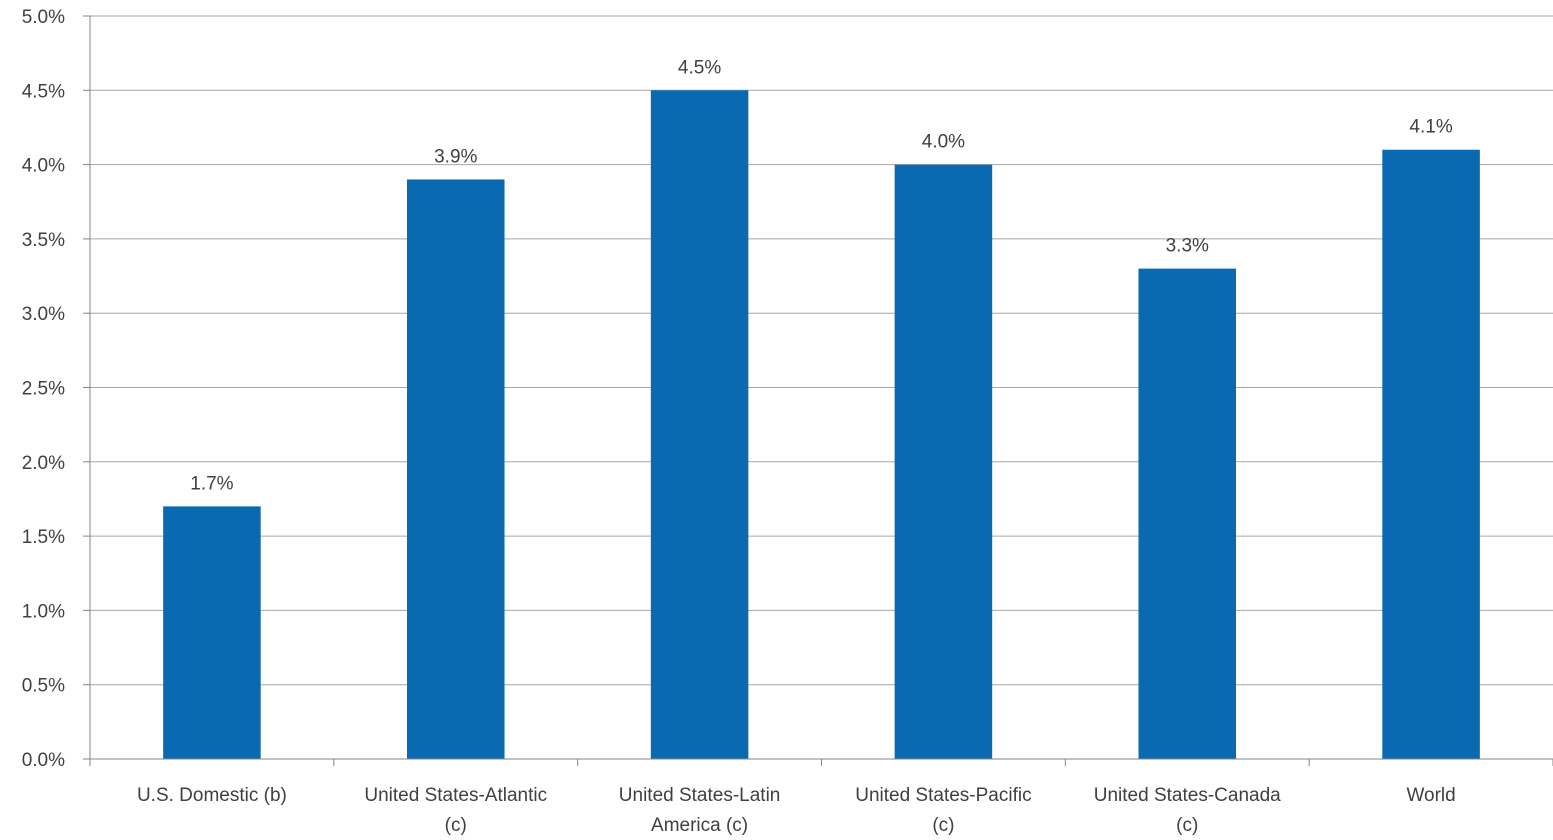 The height and width of the screenshot is (840, 1553). What do you see at coordinates (43, 463) in the screenshot?
I see `y-tick-label: 2.0%` at bounding box center [43, 463].